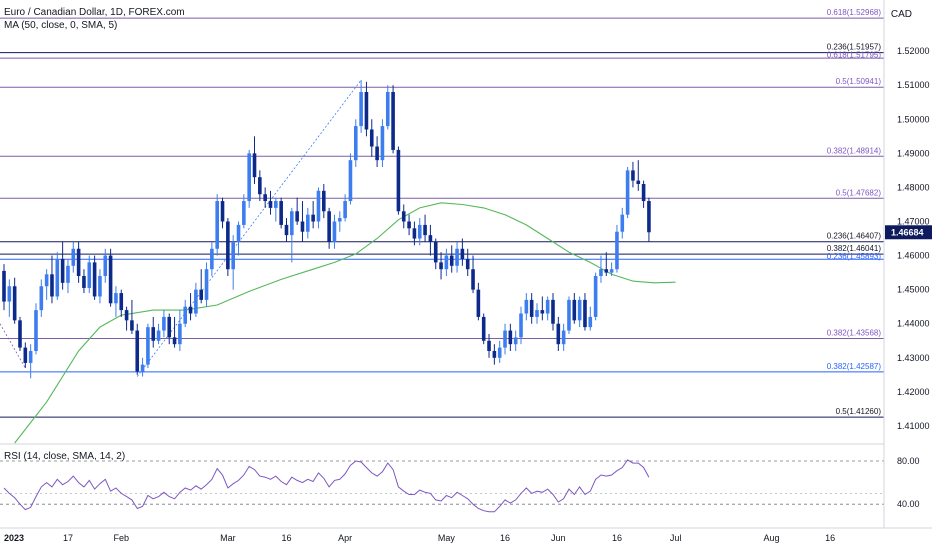  I want to click on currency-label: CAD, so click(901, 14).